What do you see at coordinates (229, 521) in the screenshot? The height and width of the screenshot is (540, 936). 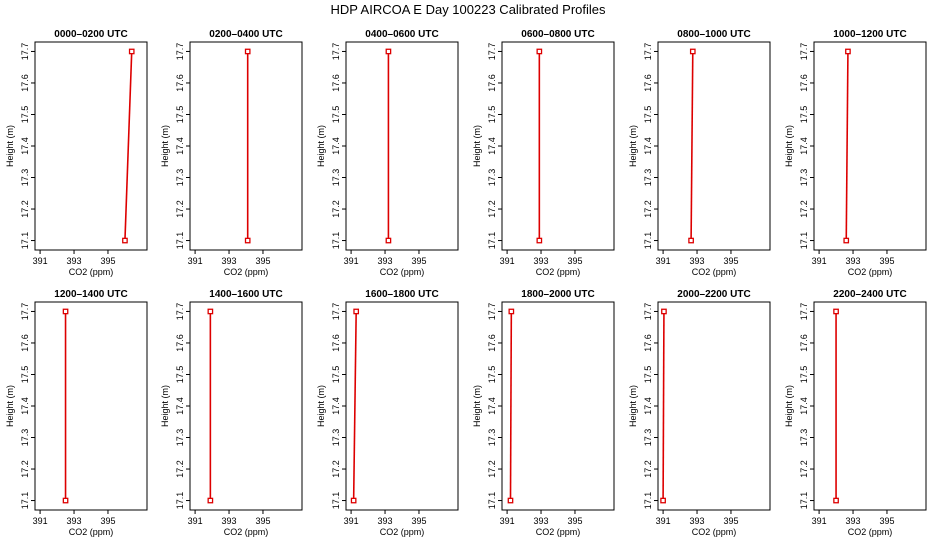 I see `x-tick-label: 393` at bounding box center [229, 521].